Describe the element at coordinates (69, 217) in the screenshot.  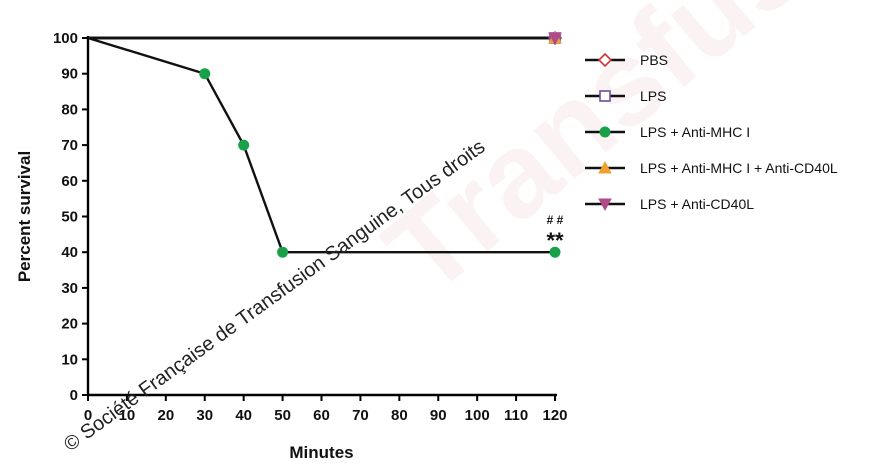
I see `y-tick-label: 50` at that location.